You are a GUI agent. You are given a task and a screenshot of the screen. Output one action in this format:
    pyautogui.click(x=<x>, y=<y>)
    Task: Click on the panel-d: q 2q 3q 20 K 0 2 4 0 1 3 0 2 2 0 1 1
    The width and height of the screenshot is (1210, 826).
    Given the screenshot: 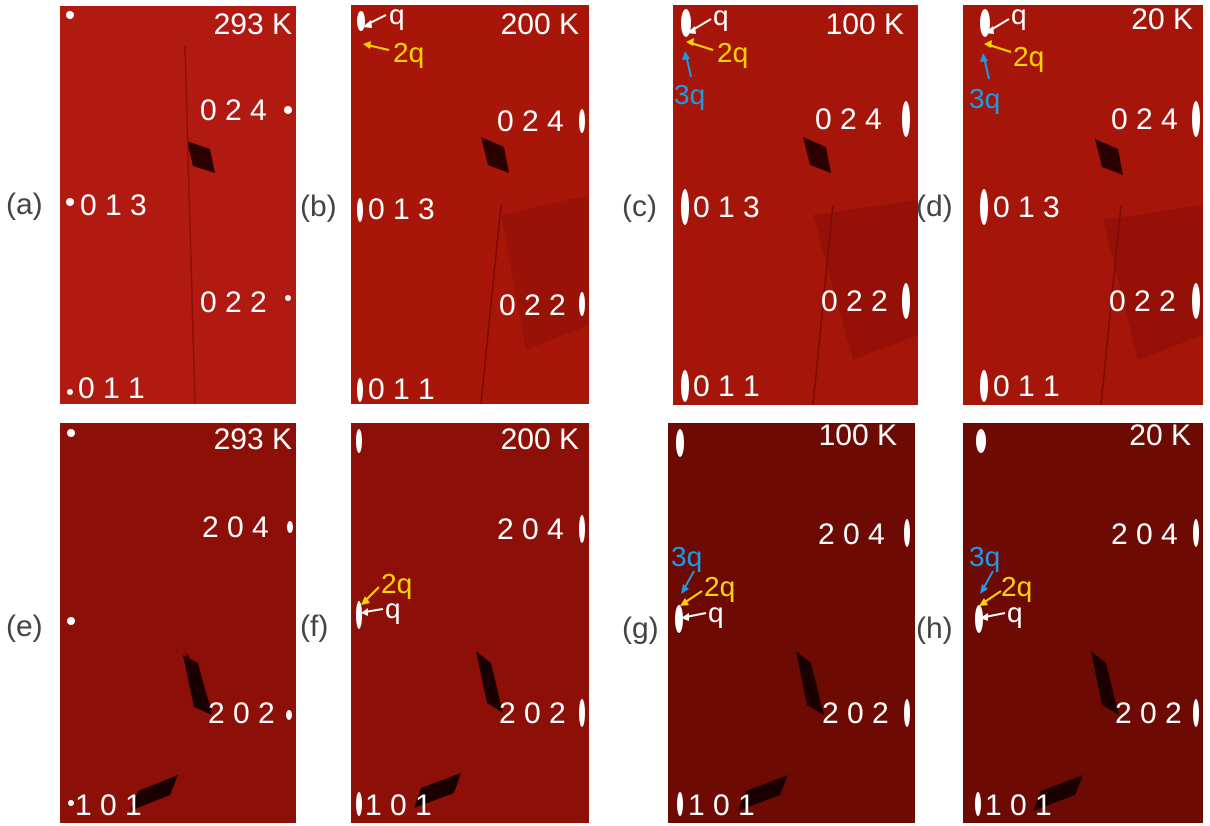 What is the action you would take?
    pyautogui.click(x=1083, y=205)
    